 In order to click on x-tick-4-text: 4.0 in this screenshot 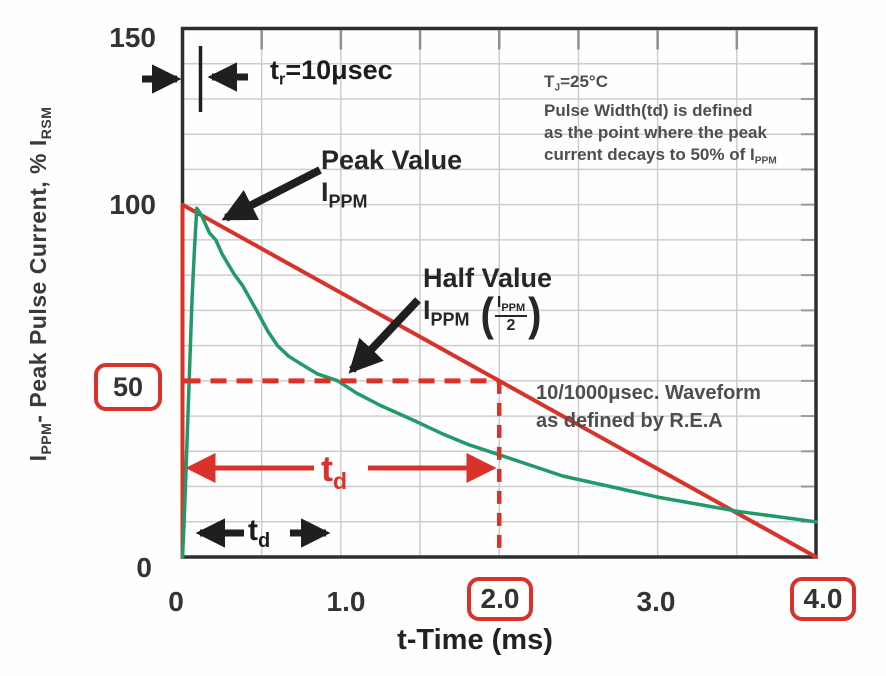, I will do `click(823, 598)`.